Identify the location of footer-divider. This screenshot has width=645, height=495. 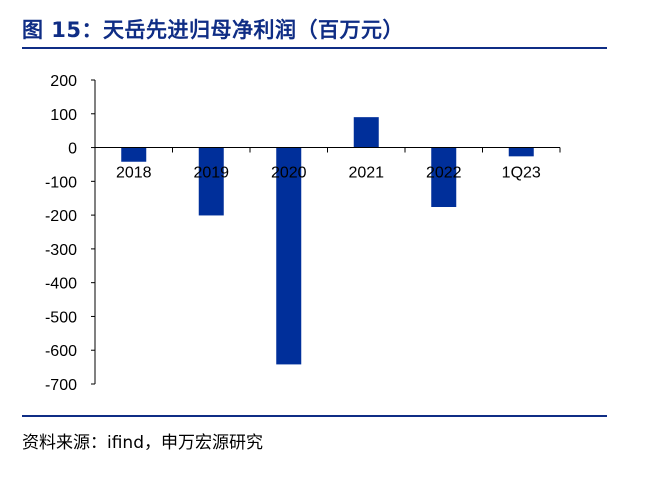
(314, 416).